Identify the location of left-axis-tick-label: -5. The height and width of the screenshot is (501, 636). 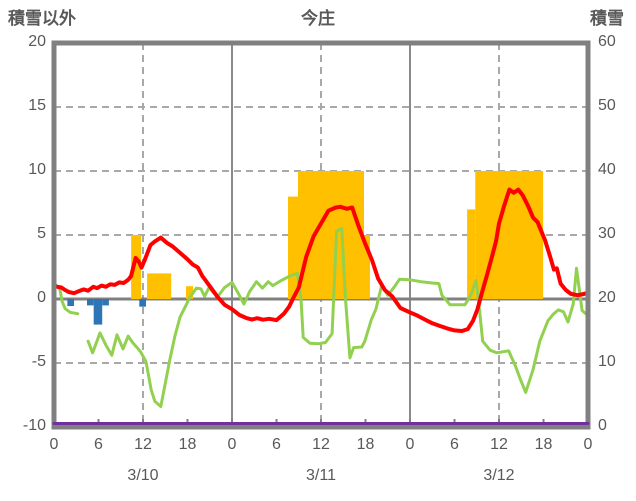
(38, 361).